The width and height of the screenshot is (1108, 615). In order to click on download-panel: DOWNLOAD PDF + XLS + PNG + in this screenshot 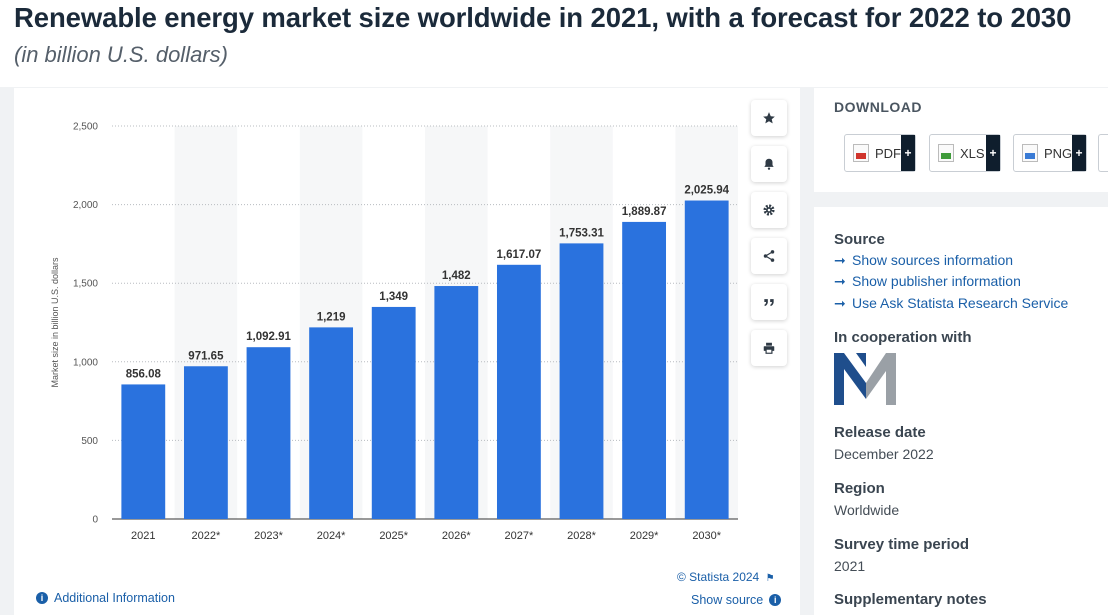, I will do `click(961, 140)`.